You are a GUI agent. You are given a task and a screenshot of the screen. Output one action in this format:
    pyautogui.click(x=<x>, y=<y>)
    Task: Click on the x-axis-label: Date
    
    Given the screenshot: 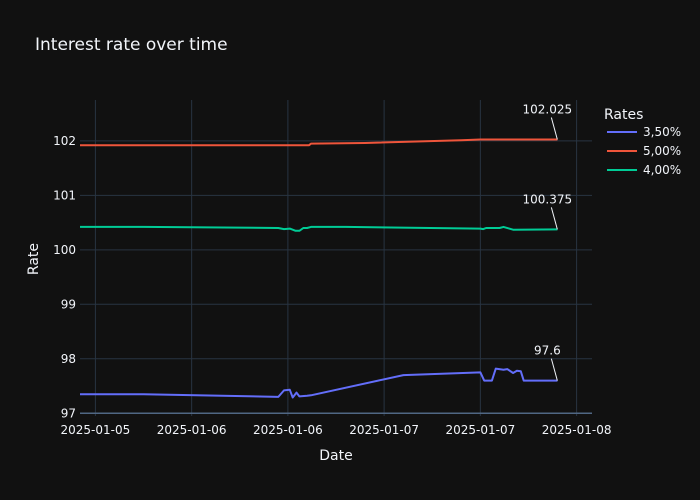 What is the action you would take?
    pyautogui.click(x=335, y=456)
    